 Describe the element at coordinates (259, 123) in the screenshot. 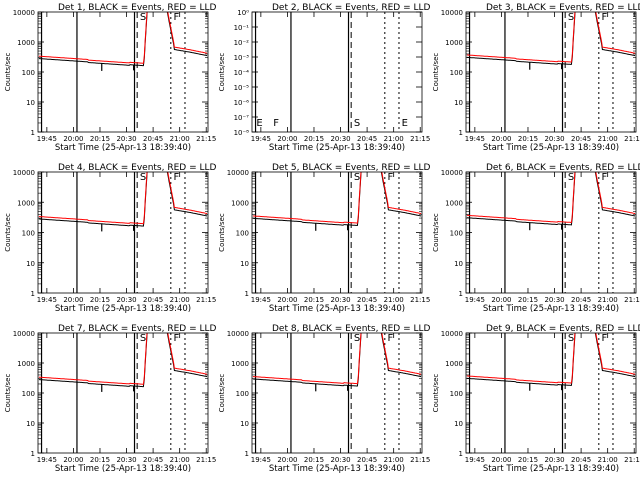

I see `annotation-letter: E` at that location.